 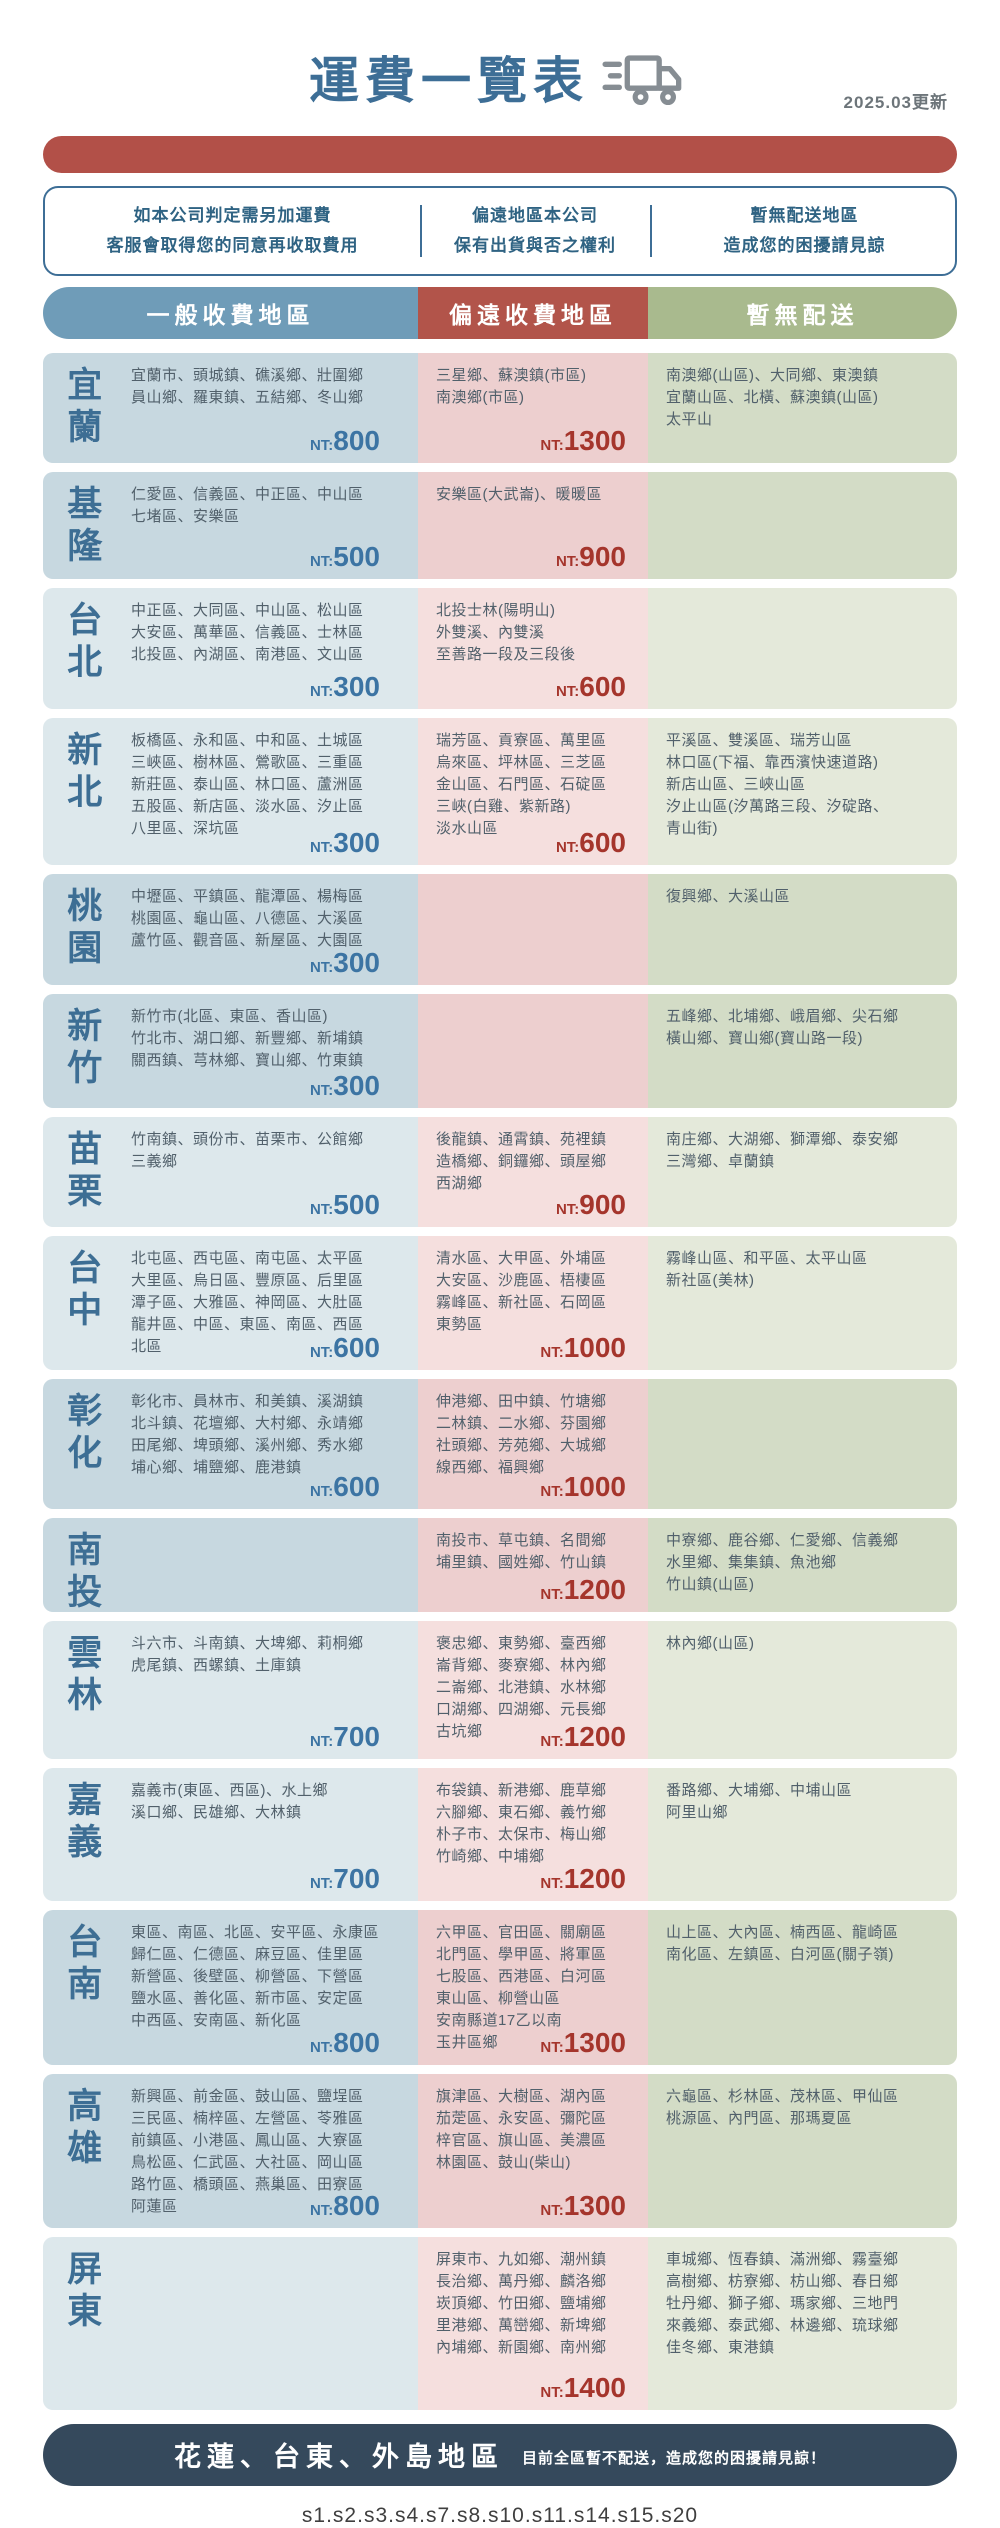 What do you see at coordinates (232, 215) in the screenshot?
I see `note-line: 如本公司判定需另加運費` at bounding box center [232, 215].